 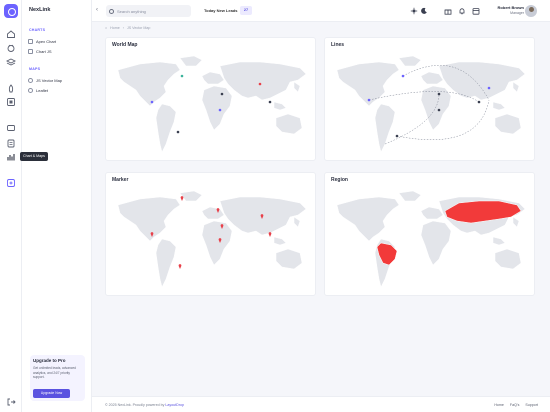 What do you see at coordinates (57, 90) in the screenshot?
I see `sidebar-item-leaflet: Leaflet` at bounding box center [57, 90].